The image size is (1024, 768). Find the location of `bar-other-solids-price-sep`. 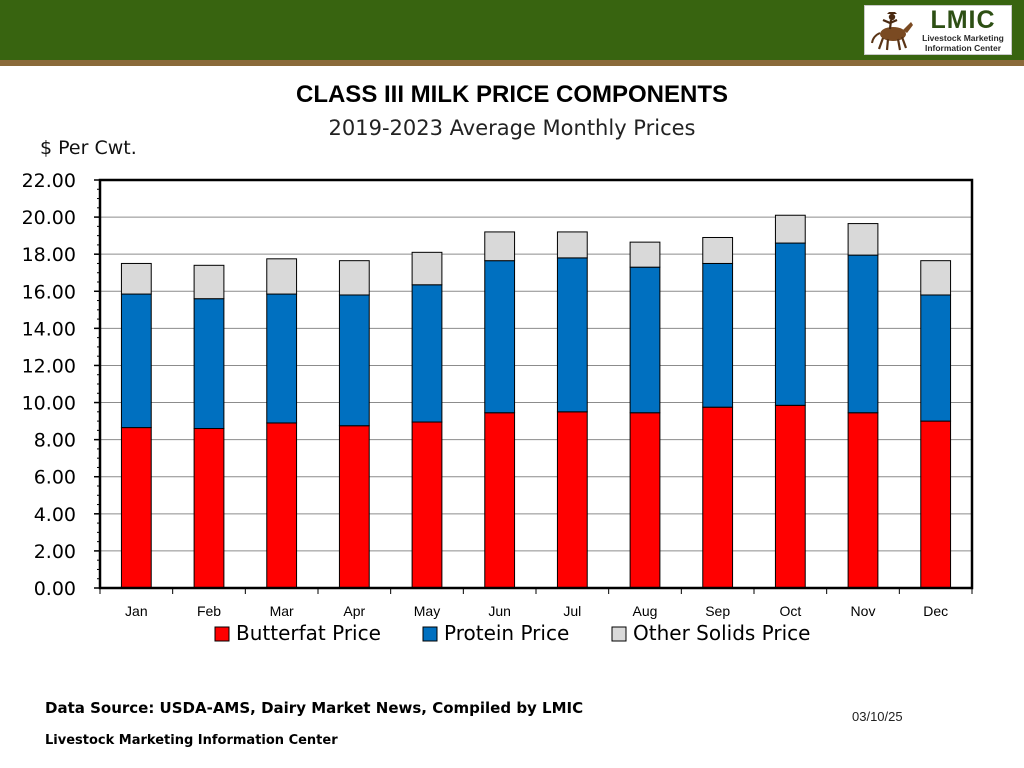

bar-other-solids-price-sep is located at coordinates (718, 250).